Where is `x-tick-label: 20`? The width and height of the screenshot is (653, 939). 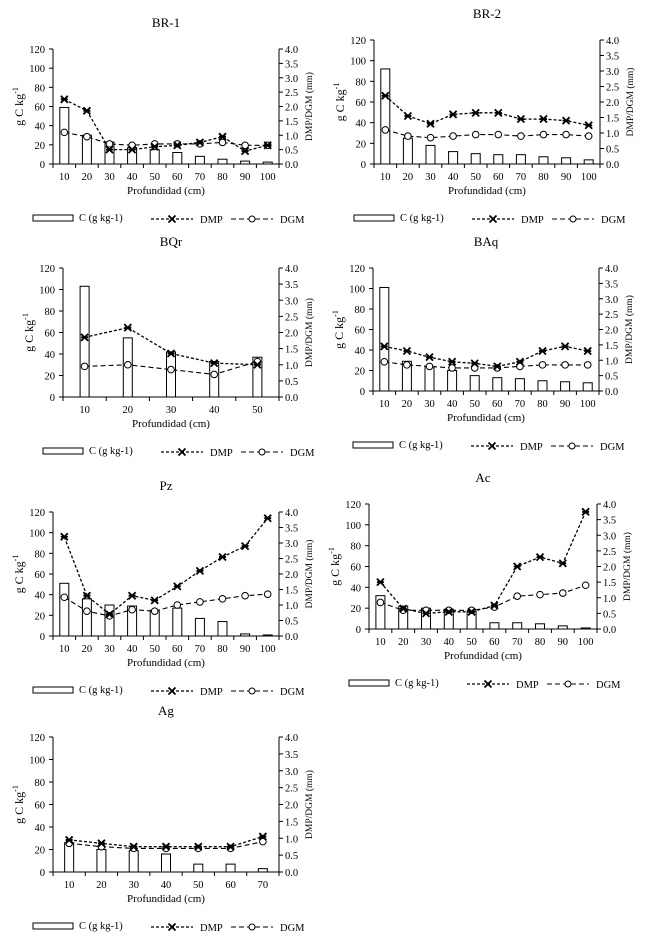 x-tick-label: 20 is located at coordinates (101, 885).